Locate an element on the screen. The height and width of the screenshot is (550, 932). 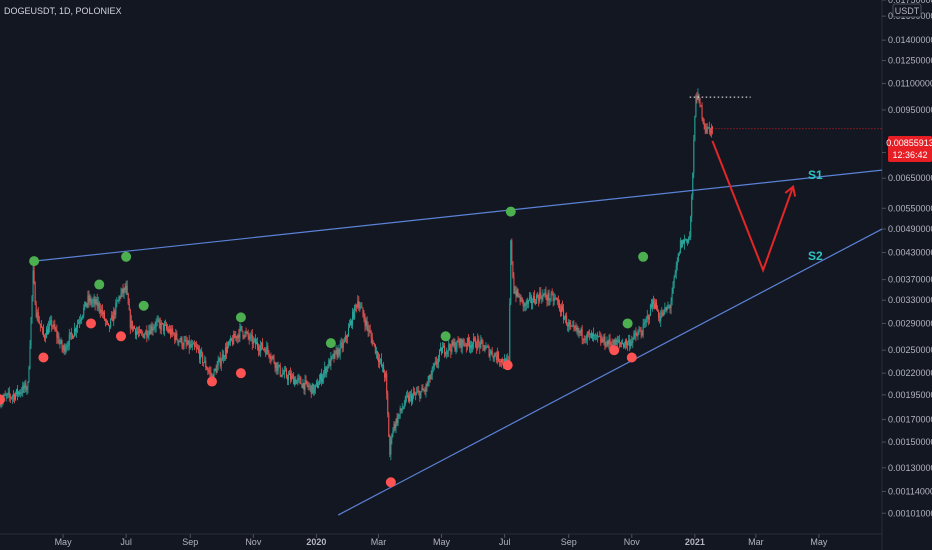
currency-badge-label: USDT is located at coordinates (907, 11).